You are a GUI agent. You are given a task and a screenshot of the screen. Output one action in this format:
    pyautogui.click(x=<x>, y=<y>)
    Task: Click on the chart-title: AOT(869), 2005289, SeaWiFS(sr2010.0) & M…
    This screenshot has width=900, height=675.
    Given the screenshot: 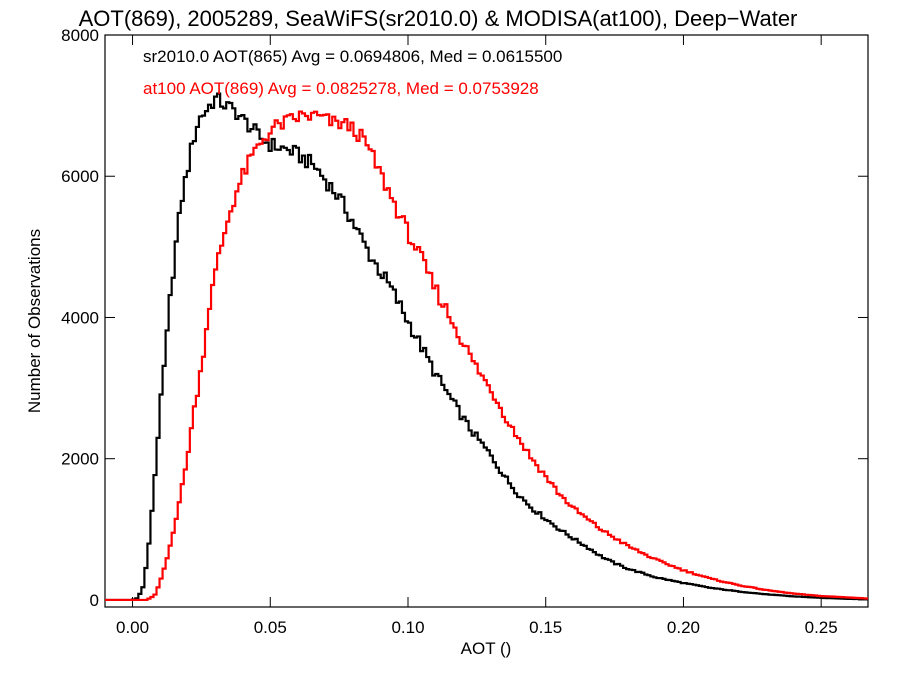 What is the action you would take?
    pyautogui.click(x=438, y=18)
    